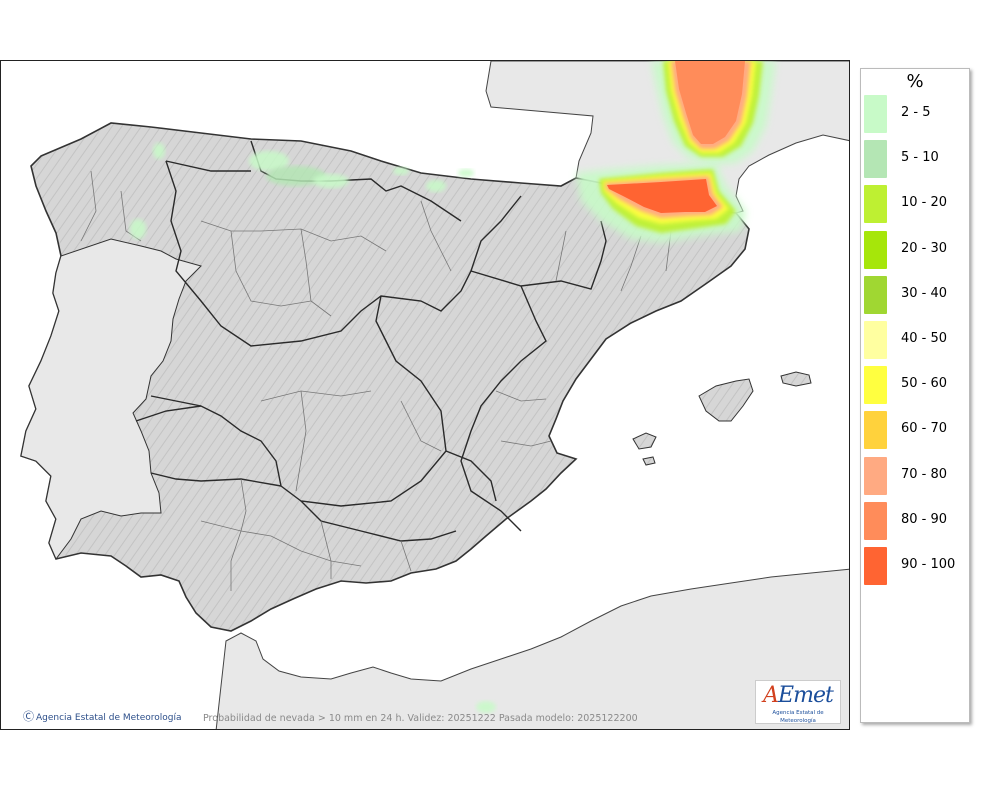 The image size is (1000, 790). Describe the element at coordinates (924, 293) in the screenshot. I see `legend-label: 30 - 40` at that location.